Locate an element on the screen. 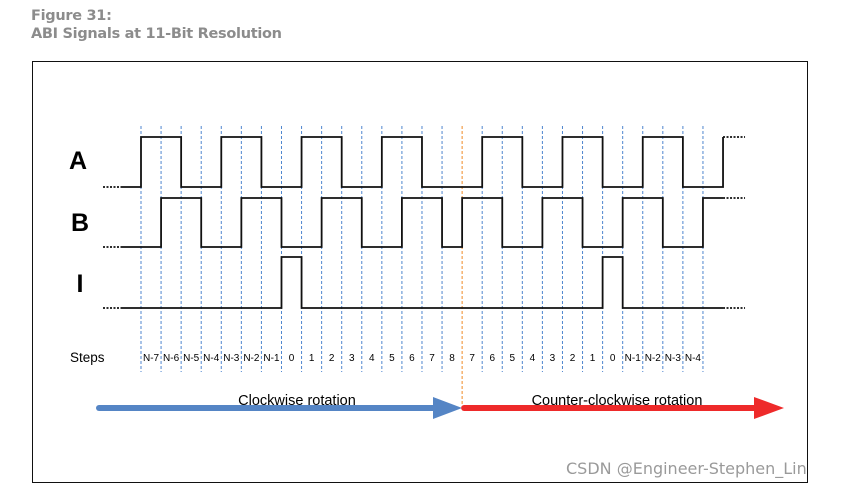  step-label: N-7 is located at coordinates (151, 358).